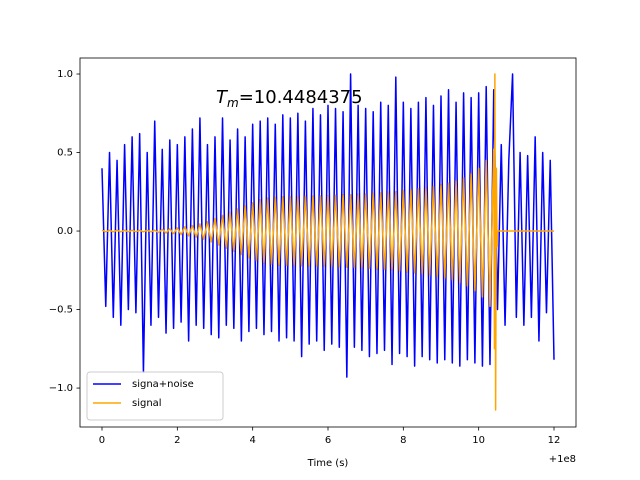 Image resolution: width=640 pixels, height=480 pixels. What do you see at coordinates (222, 97) in the screenshot?
I see `annotation-symbol: T` at bounding box center [222, 97].